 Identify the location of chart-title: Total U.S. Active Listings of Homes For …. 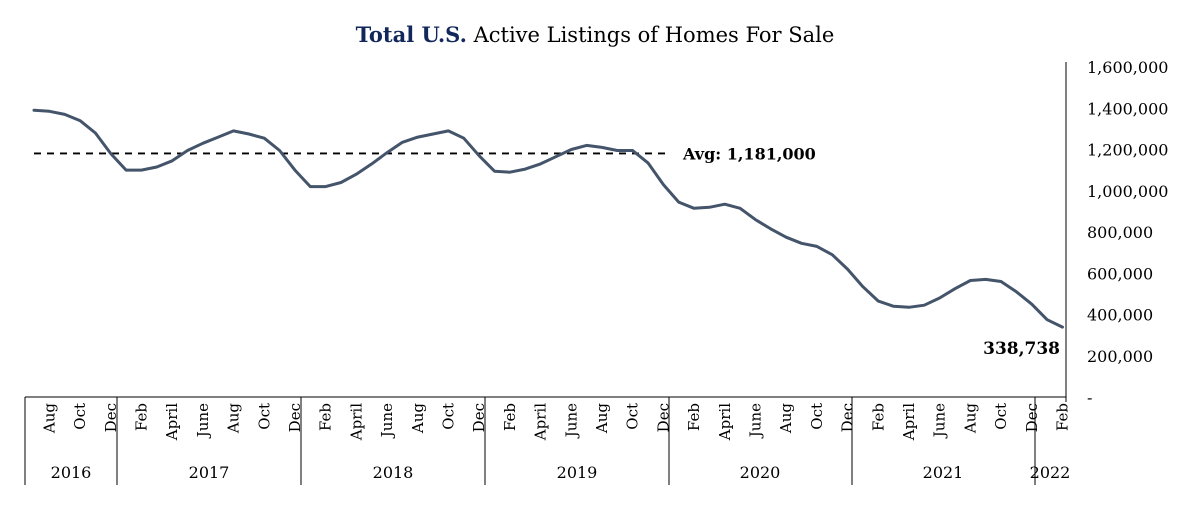
(595, 34).